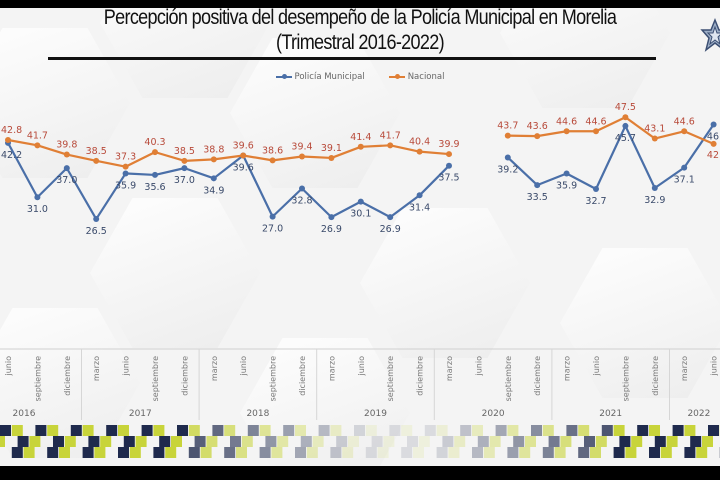 The image size is (720, 480). What do you see at coordinates (154, 187) in the screenshot?
I see `policia-data-label: 35.6` at bounding box center [154, 187].